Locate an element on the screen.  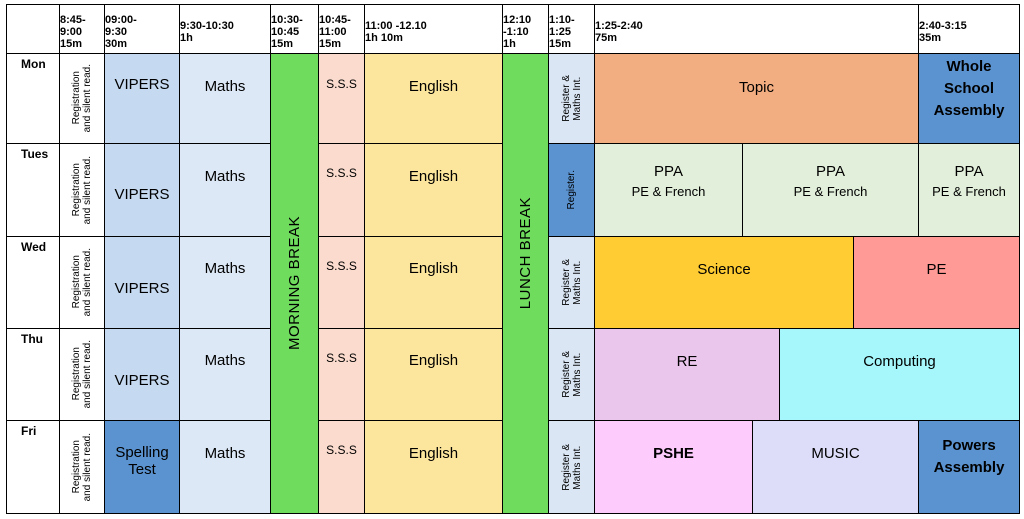
header-text: 2:40-3:15 is located at coordinates (943, 26).